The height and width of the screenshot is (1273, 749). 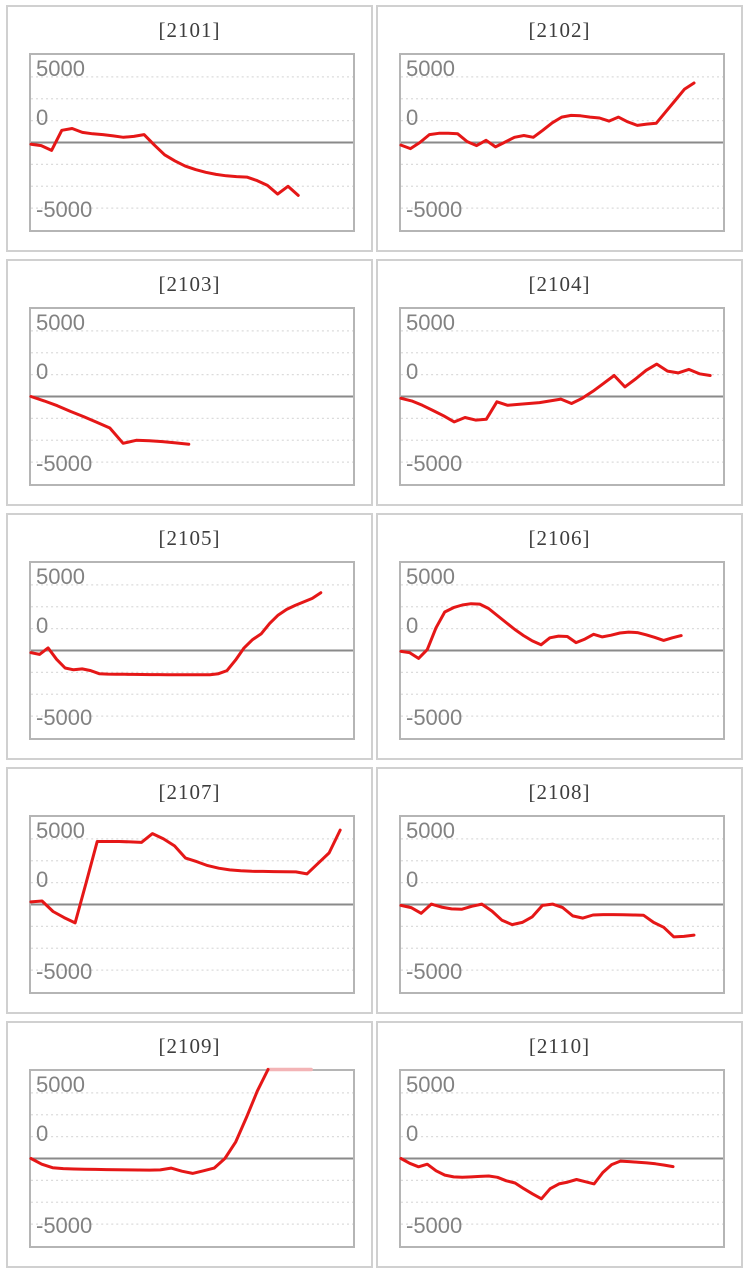 I want to click on chart-panel-2102: [2102] 5000 0 -5000, so click(x=559, y=128).